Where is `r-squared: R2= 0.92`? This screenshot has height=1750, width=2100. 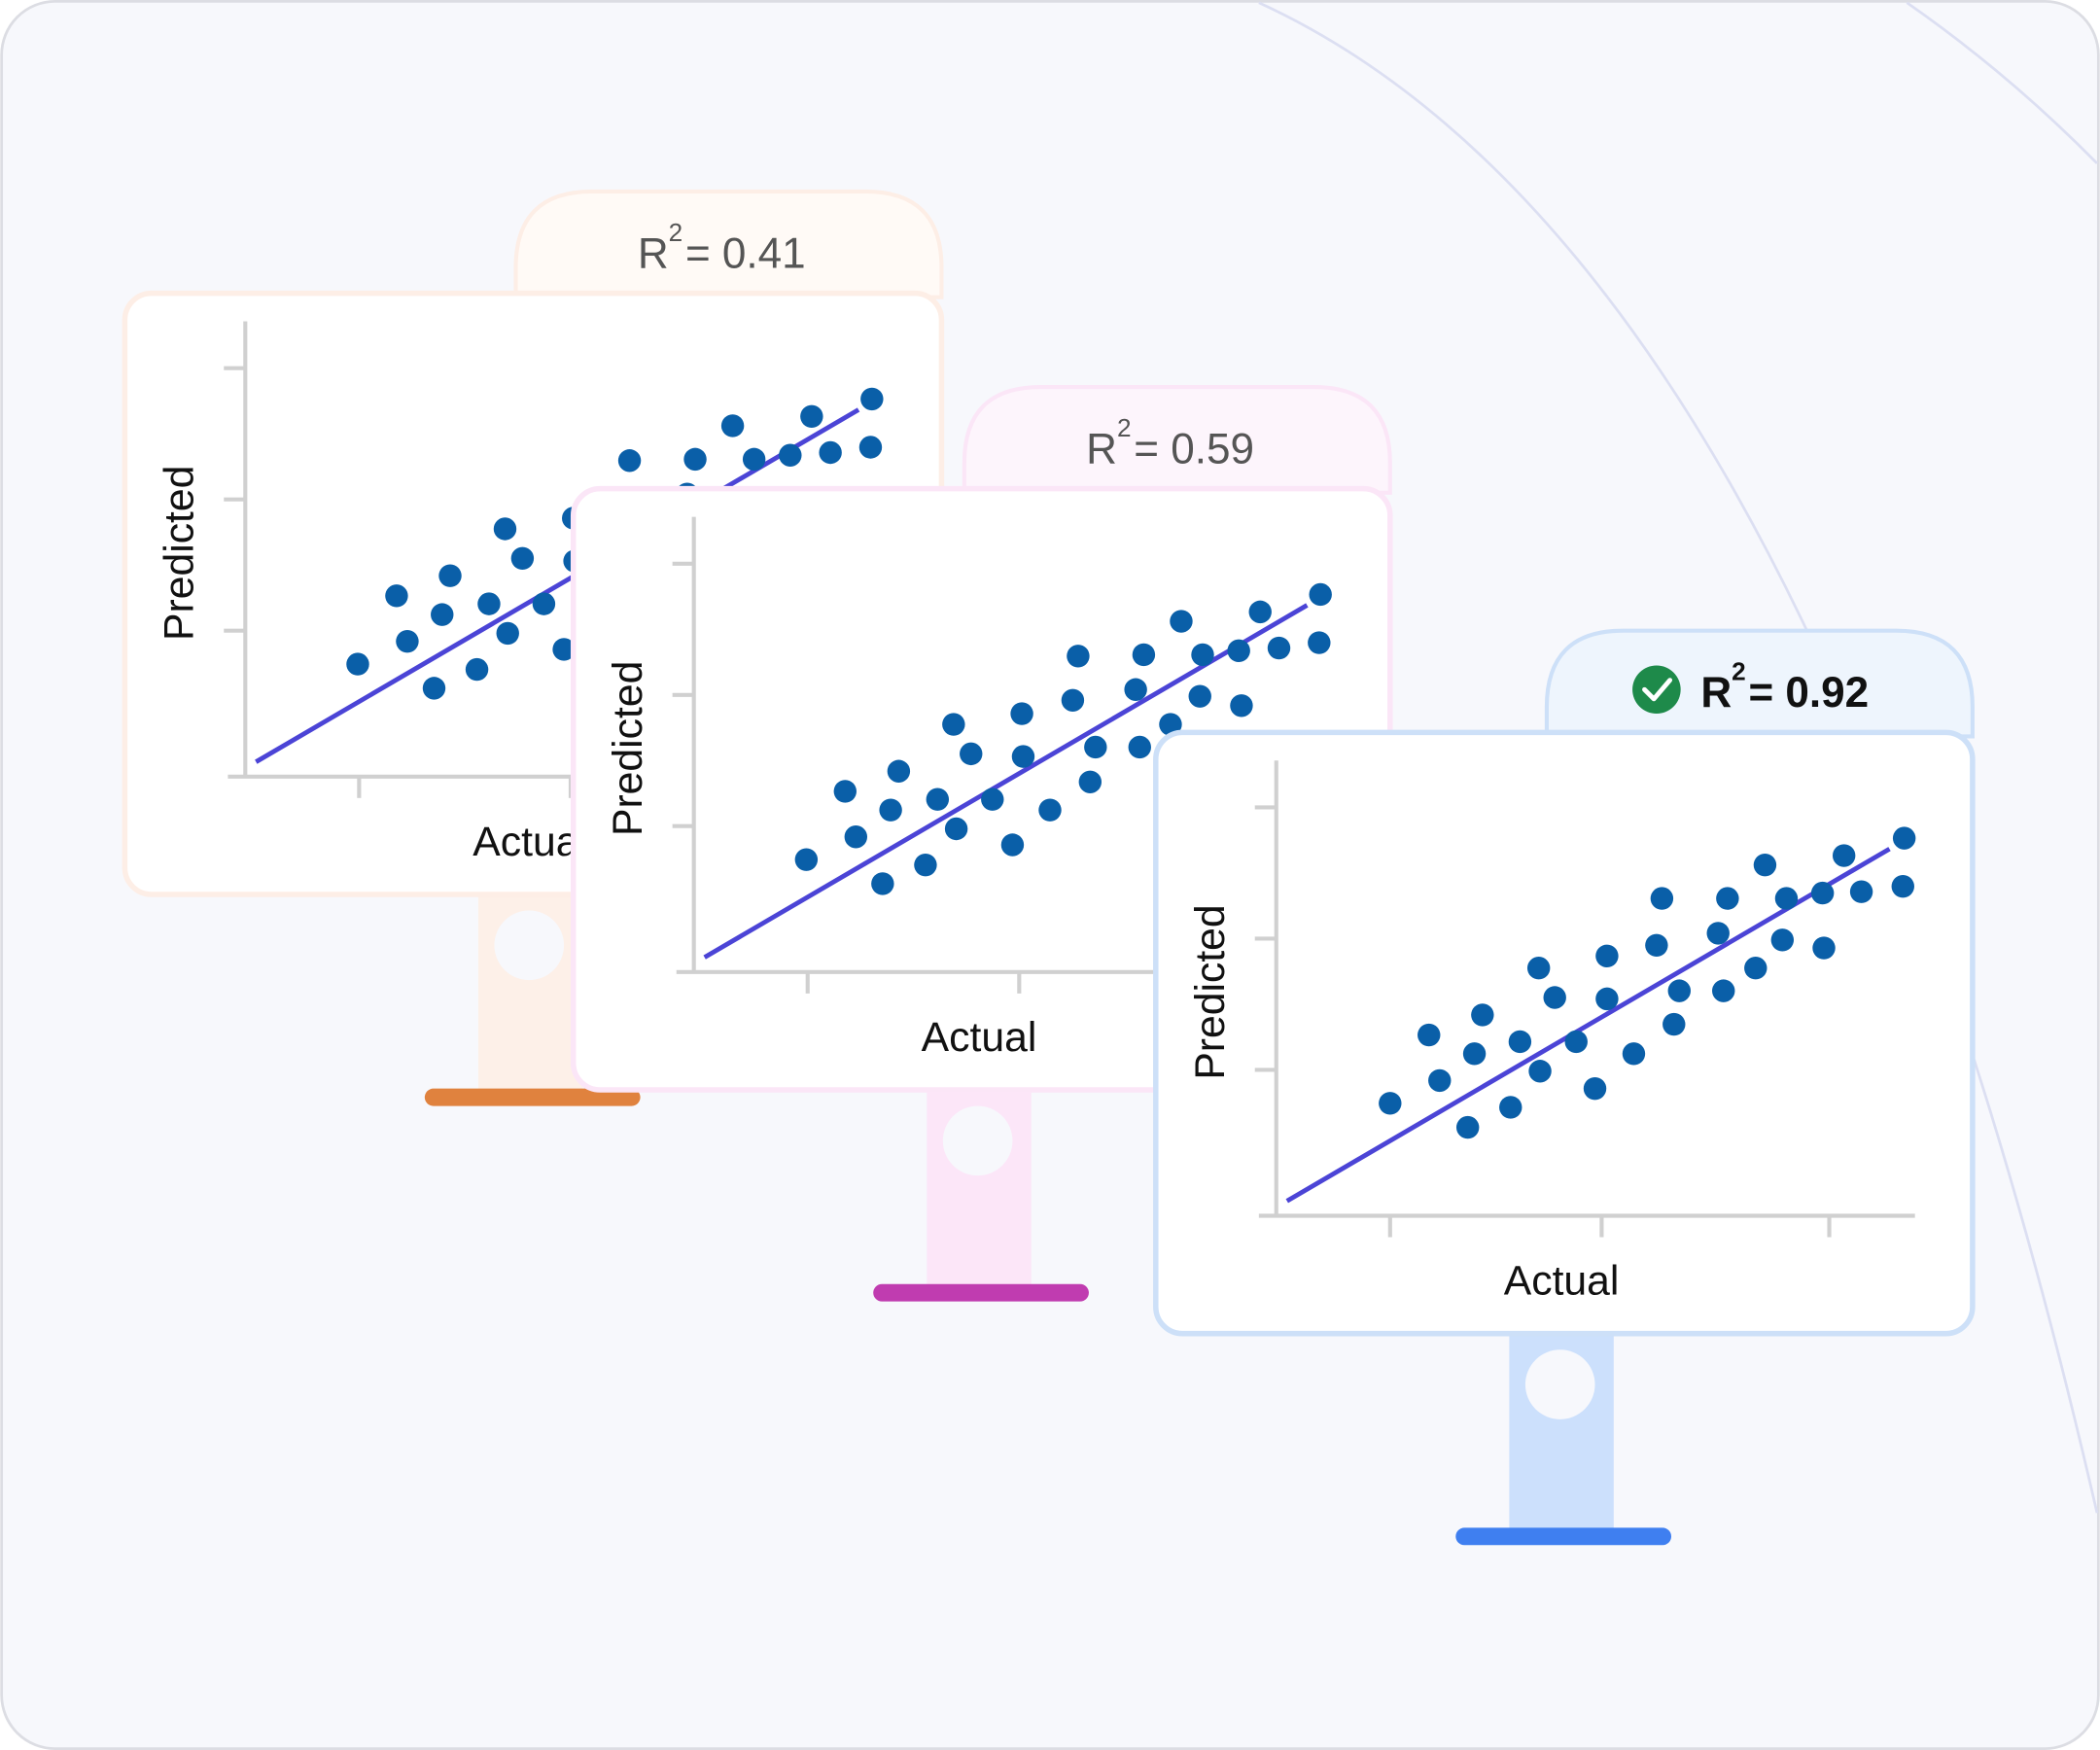
r-squared: R2= 0.92 is located at coordinates (1784, 687).